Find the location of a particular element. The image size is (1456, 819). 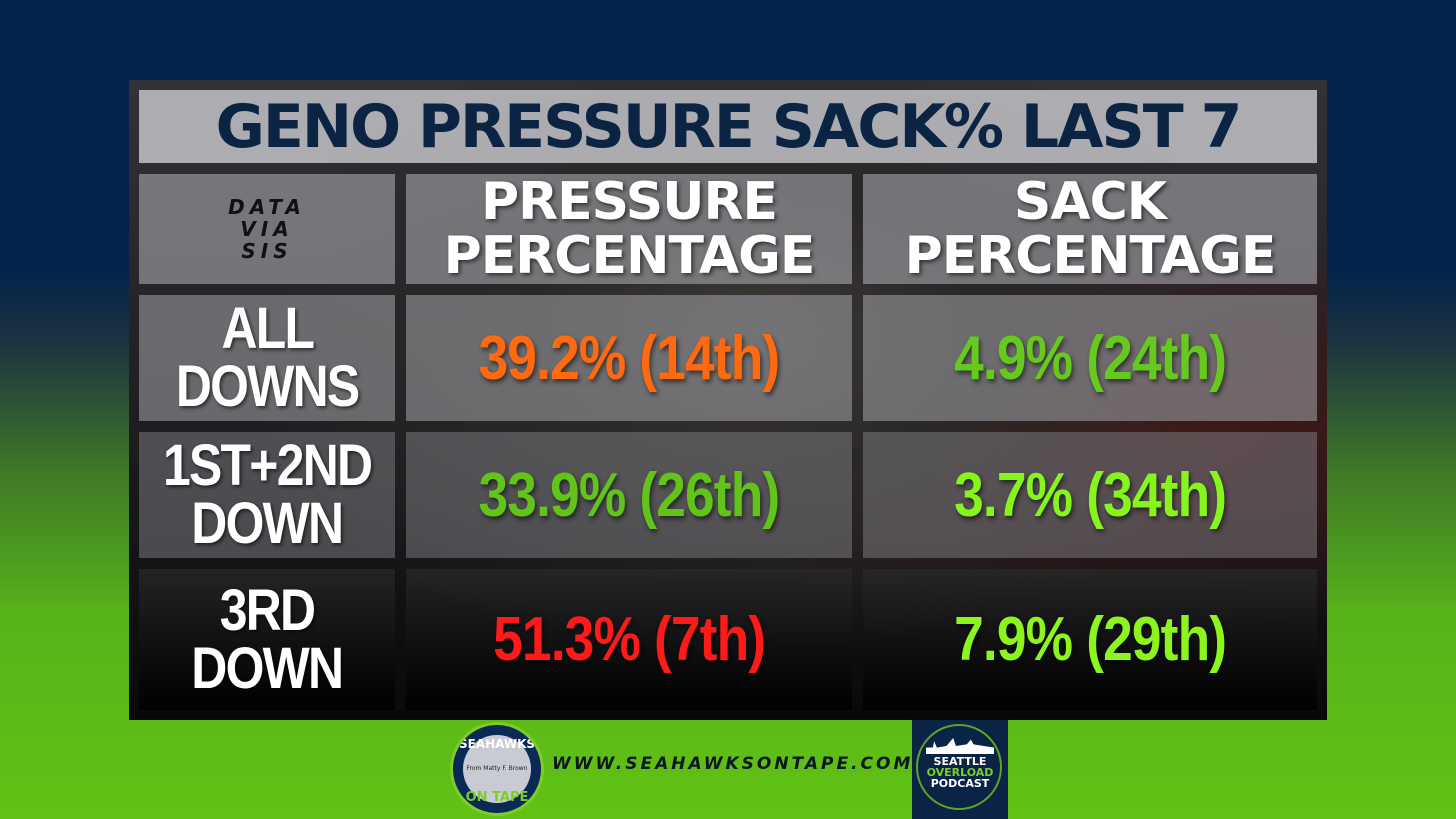

seahawks-on-tape-logo: SEAHAWKS From Matty F. Brown ON TAPE is located at coordinates (497, 769).